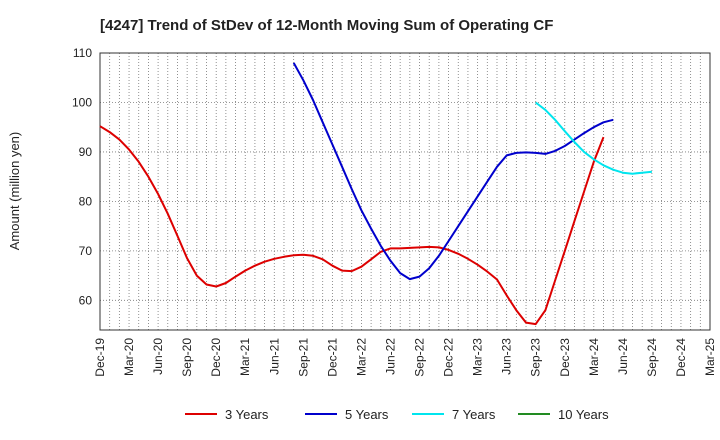 Image resolution: width=720 pixels, height=440 pixels. Describe the element at coordinates (478, 357) in the screenshot. I see `x-tick-label: Mar-23` at that location.